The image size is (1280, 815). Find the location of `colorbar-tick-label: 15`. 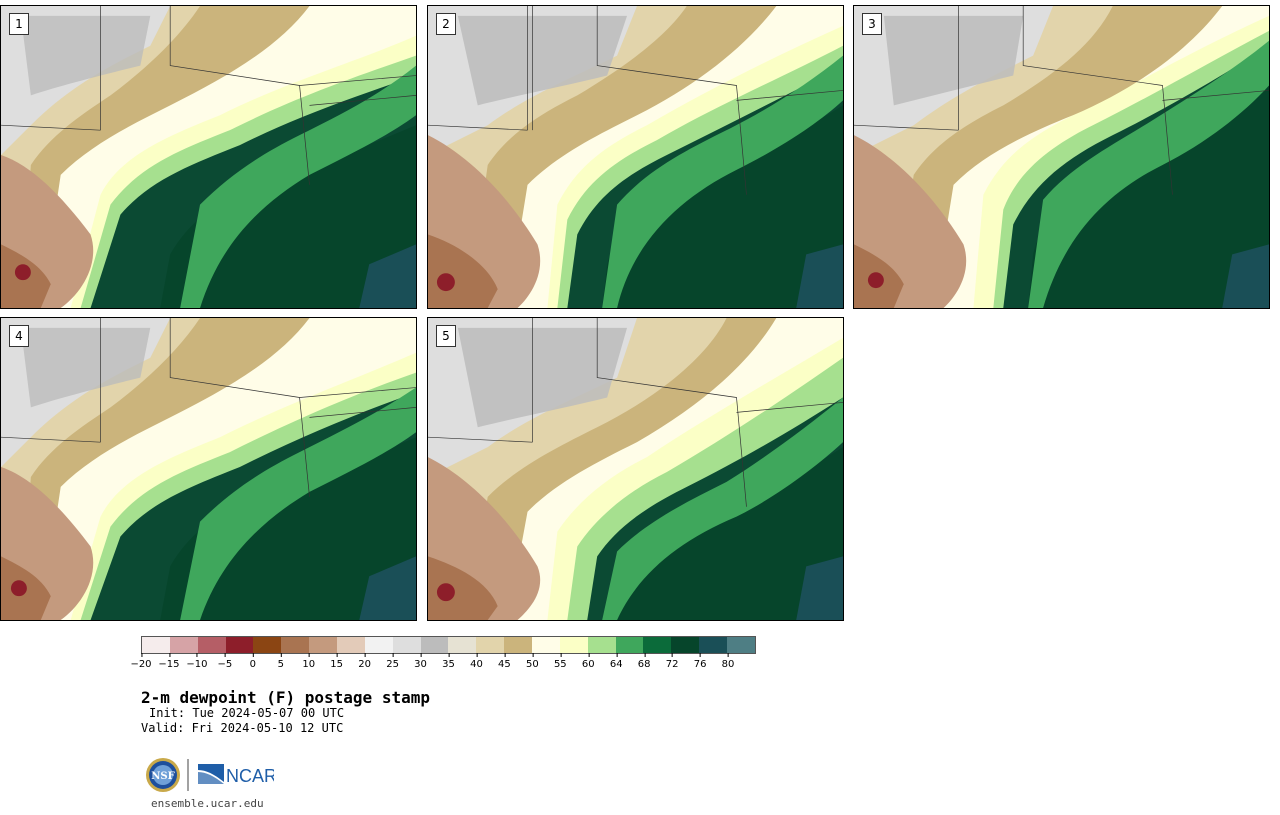

colorbar-tick-label: 15 is located at coordinates (336, 661).